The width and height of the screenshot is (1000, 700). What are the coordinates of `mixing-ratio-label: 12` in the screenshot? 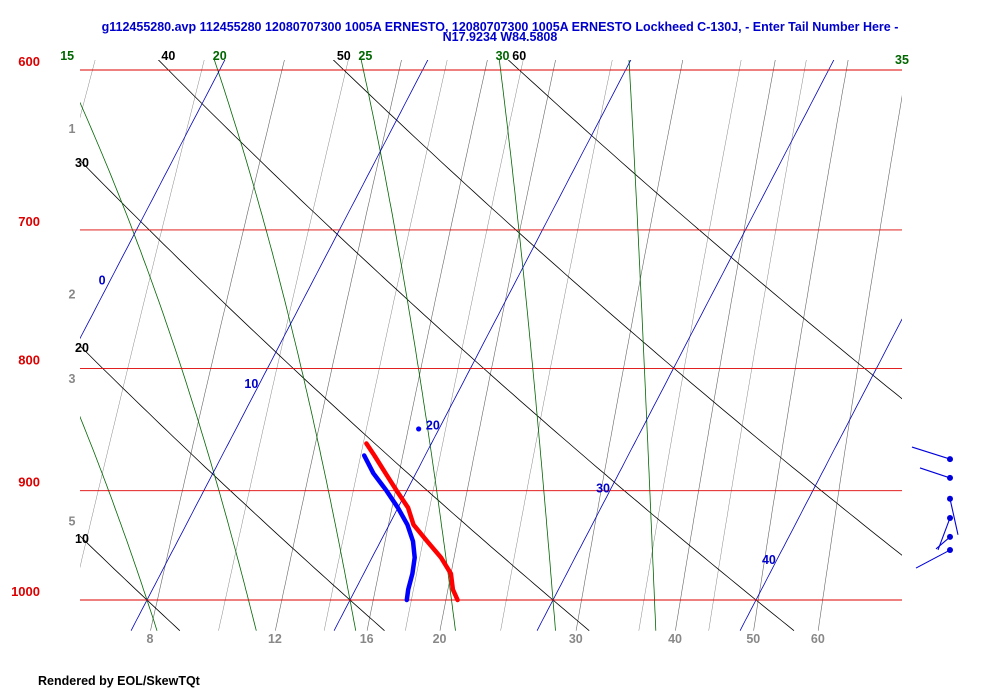 It's located at (275, 639).